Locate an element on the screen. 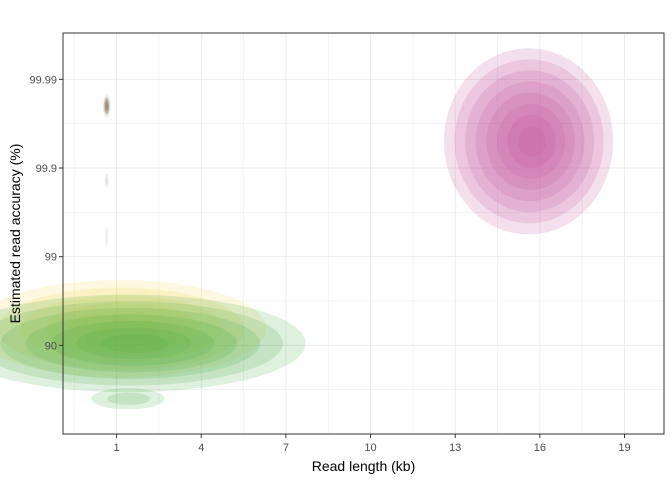  x-tick-label: 19 is located at coordinates (624, 448).